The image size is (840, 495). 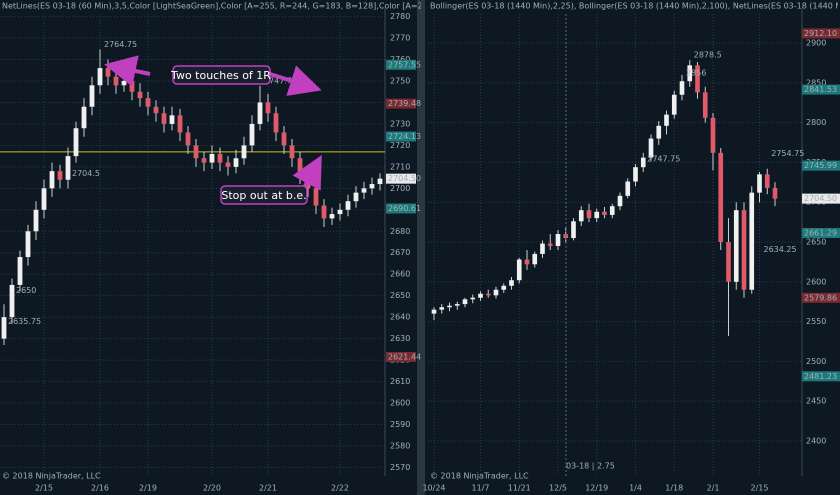 What do you see at coordinates (433, 488) in the screenshot?
I see `x-tick-label: 10/24` at bounding box center [433, 488].